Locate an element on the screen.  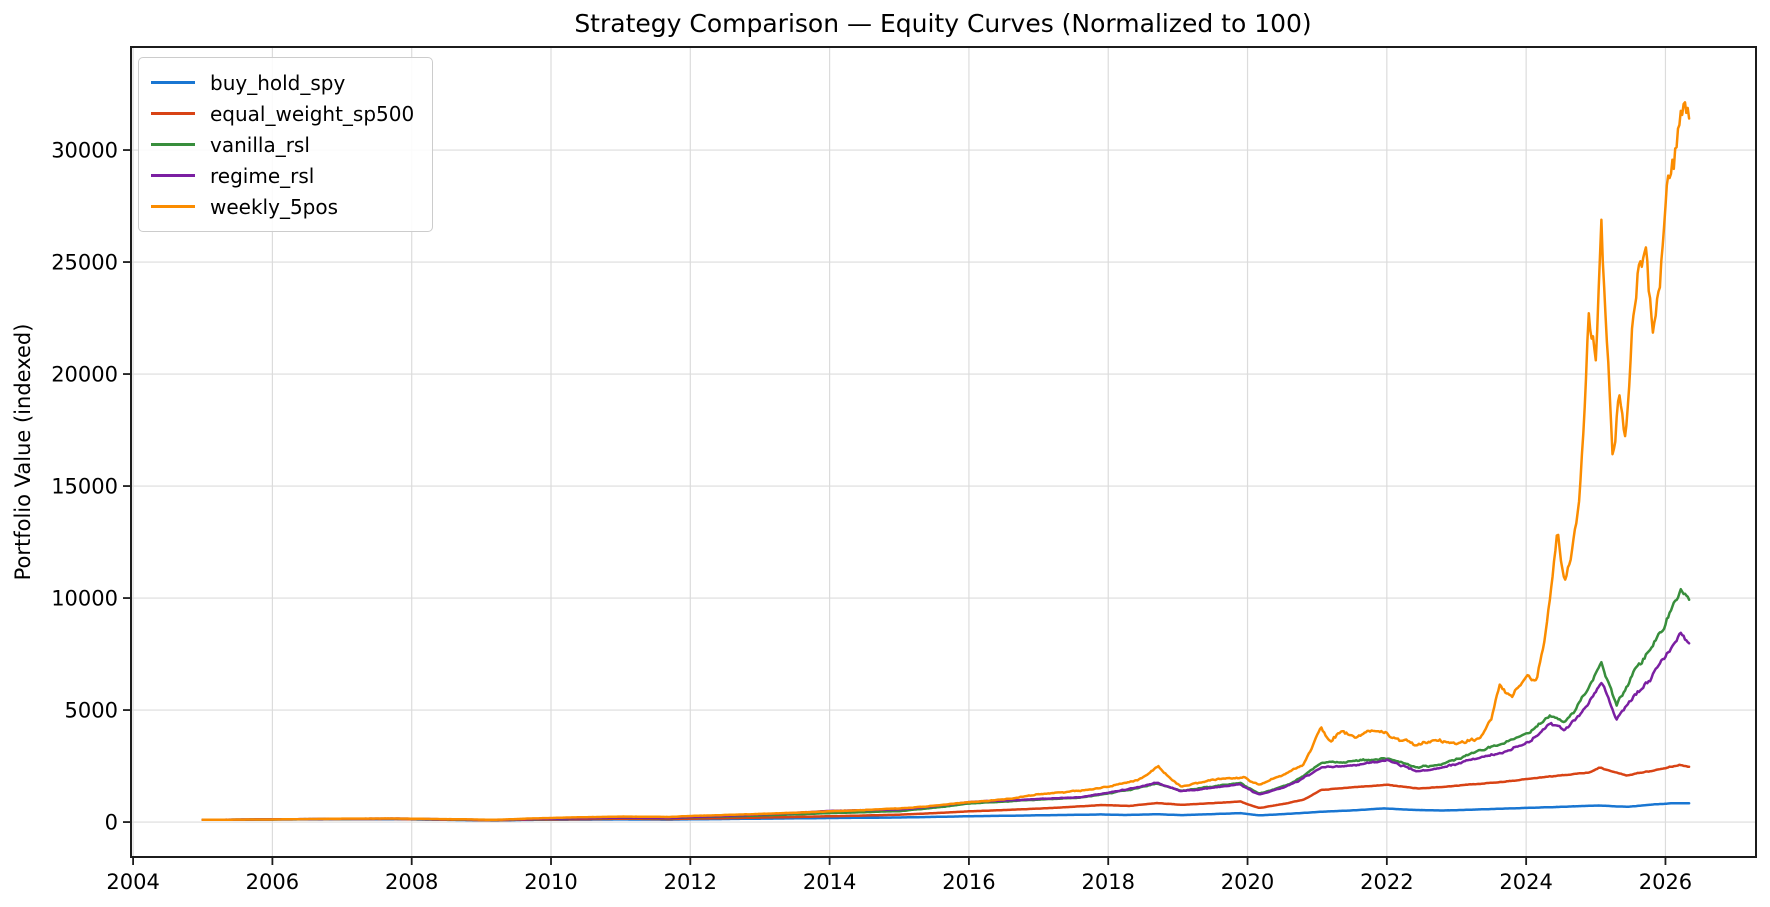
legend-item: buy_hold_spy is located at coordinates (282, 82).